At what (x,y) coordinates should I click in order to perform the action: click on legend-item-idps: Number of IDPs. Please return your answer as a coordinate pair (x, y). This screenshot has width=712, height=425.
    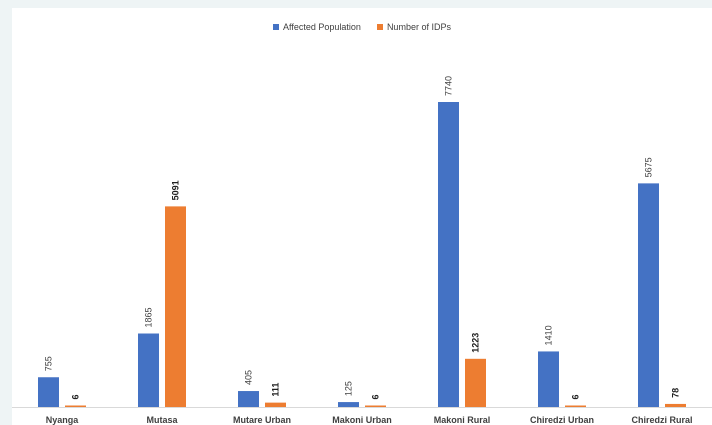
    Looking at the image, I should click on (413, 27).